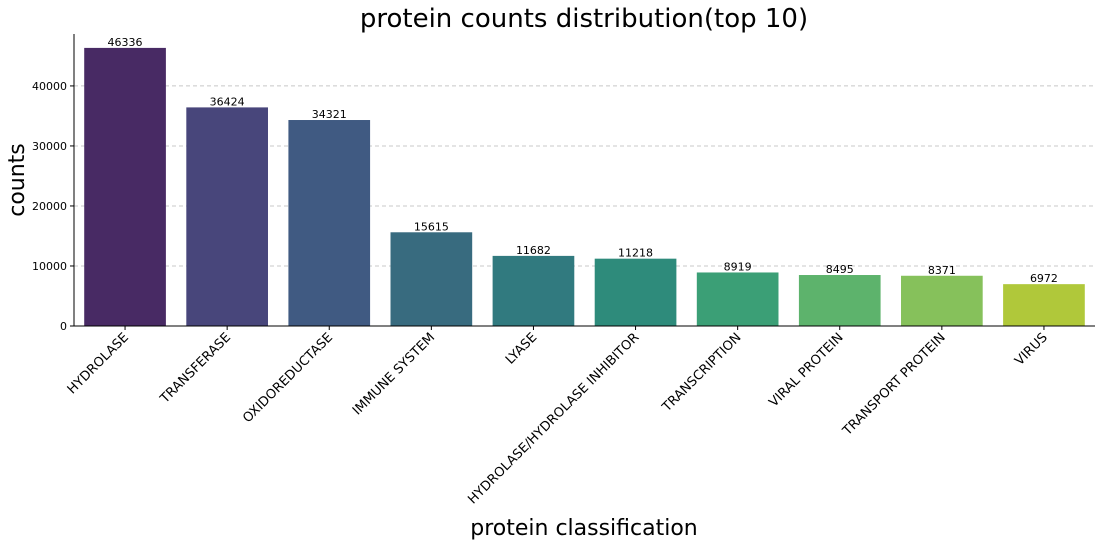 This screenshot has width=1100, height=543. I want to click on data-label: 36424, so click(227, 101).